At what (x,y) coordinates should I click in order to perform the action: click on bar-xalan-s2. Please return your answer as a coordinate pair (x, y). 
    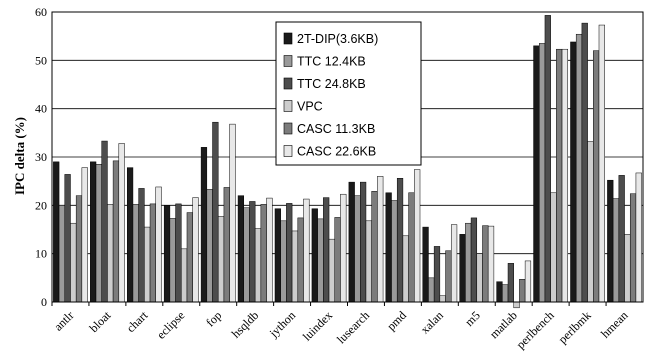
    Looking at the image, I should click on (437, 274).